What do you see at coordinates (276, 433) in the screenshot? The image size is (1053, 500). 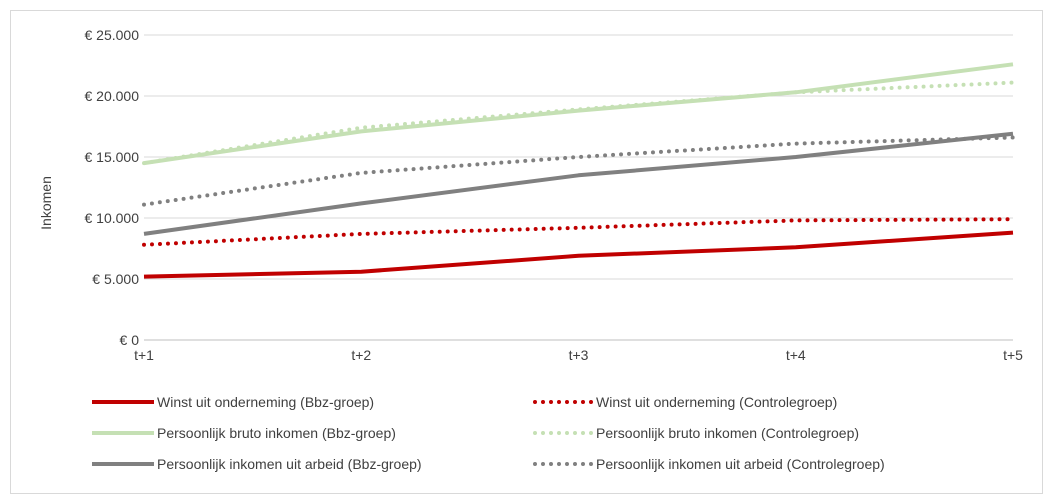 I see `legend-label: Persoonlijk bruto inkomen (Bbz-groep)` at bounding box center [276, 433].